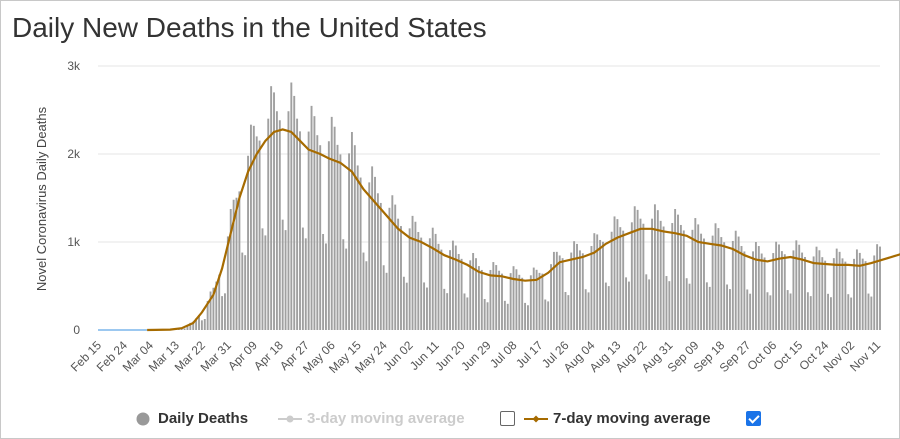  I want to click on y-tick-label: 2k, so click(74, 154).